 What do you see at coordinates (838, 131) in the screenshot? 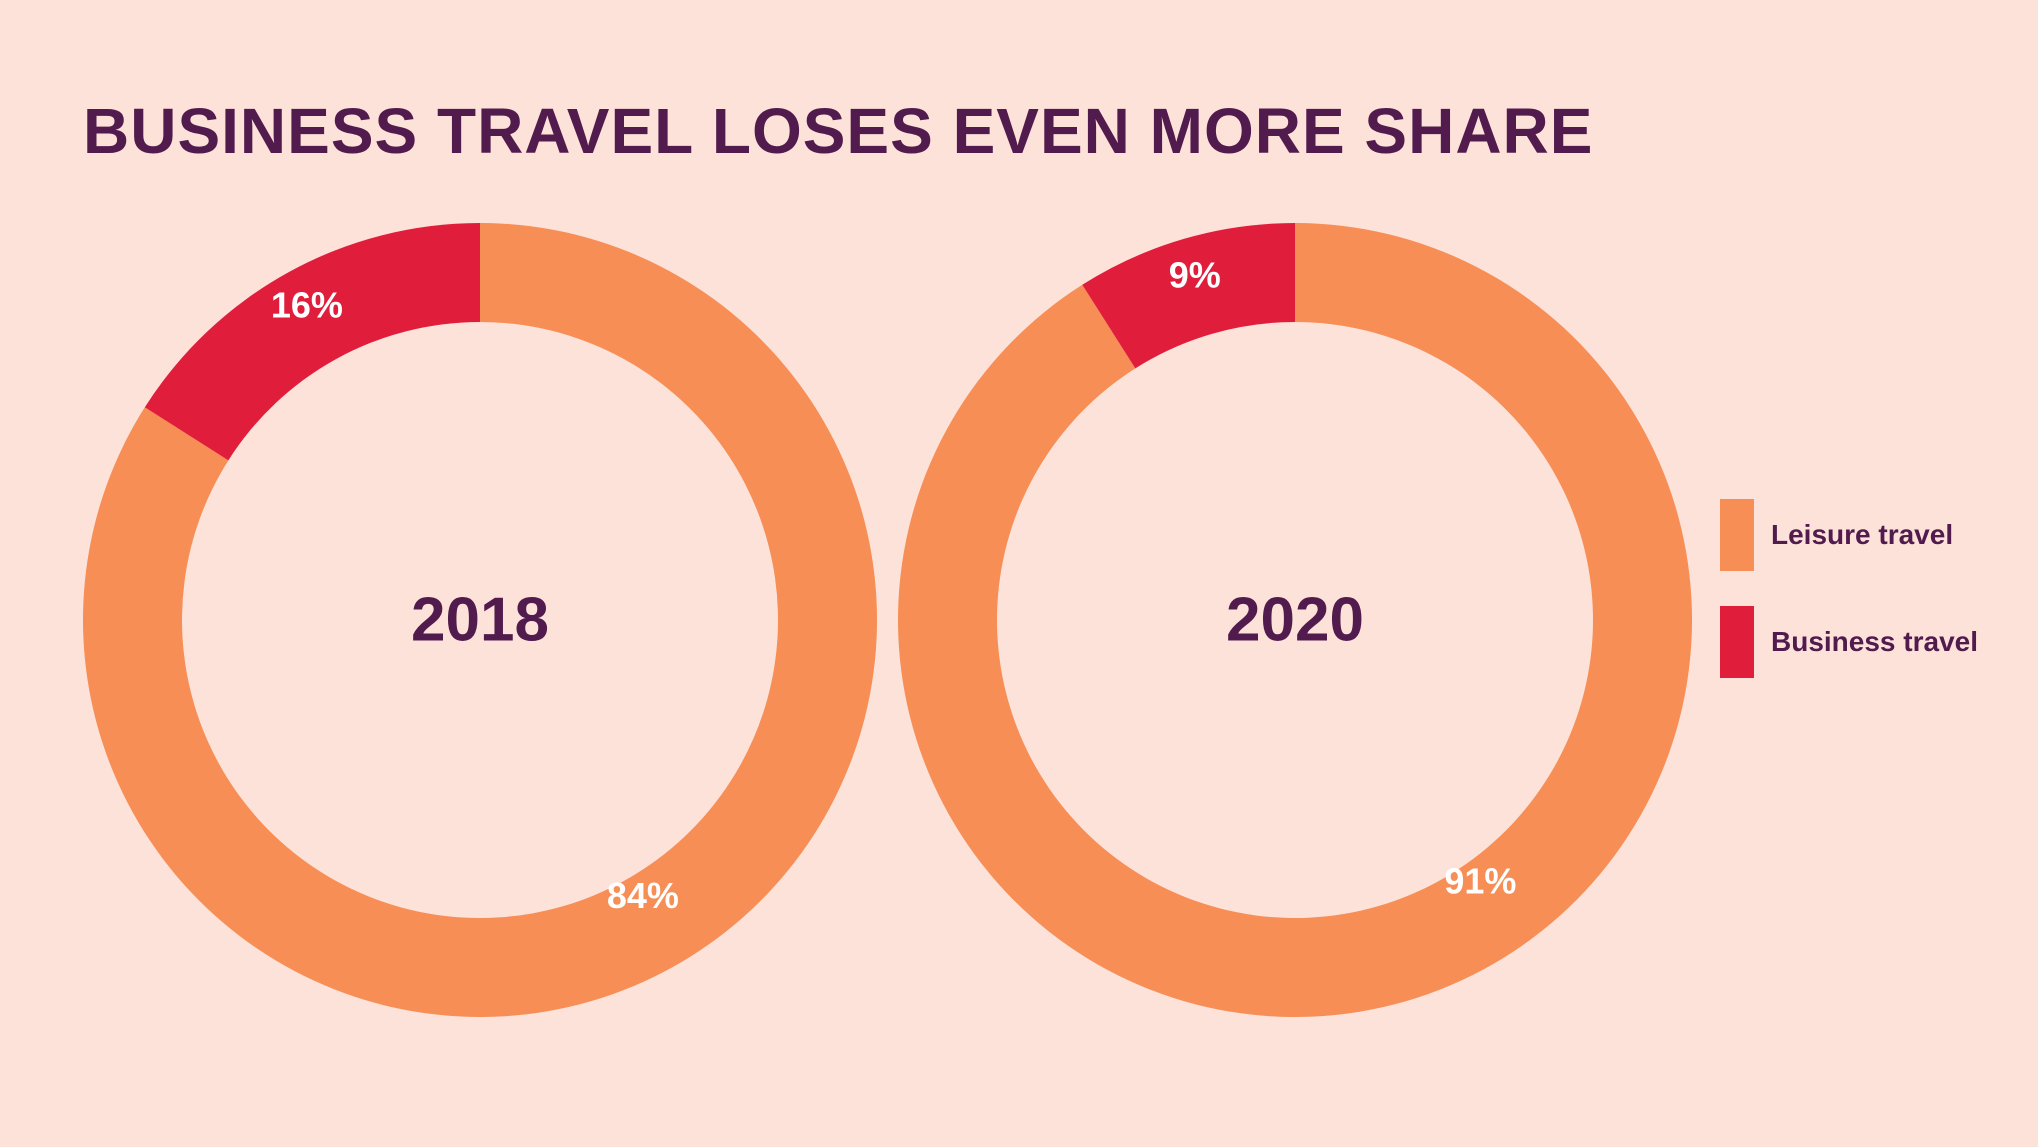
I see `chart-title: BUSINESS TRAVEL LOSES EVEN MORE SHARE` at bounding box center [838, 131].